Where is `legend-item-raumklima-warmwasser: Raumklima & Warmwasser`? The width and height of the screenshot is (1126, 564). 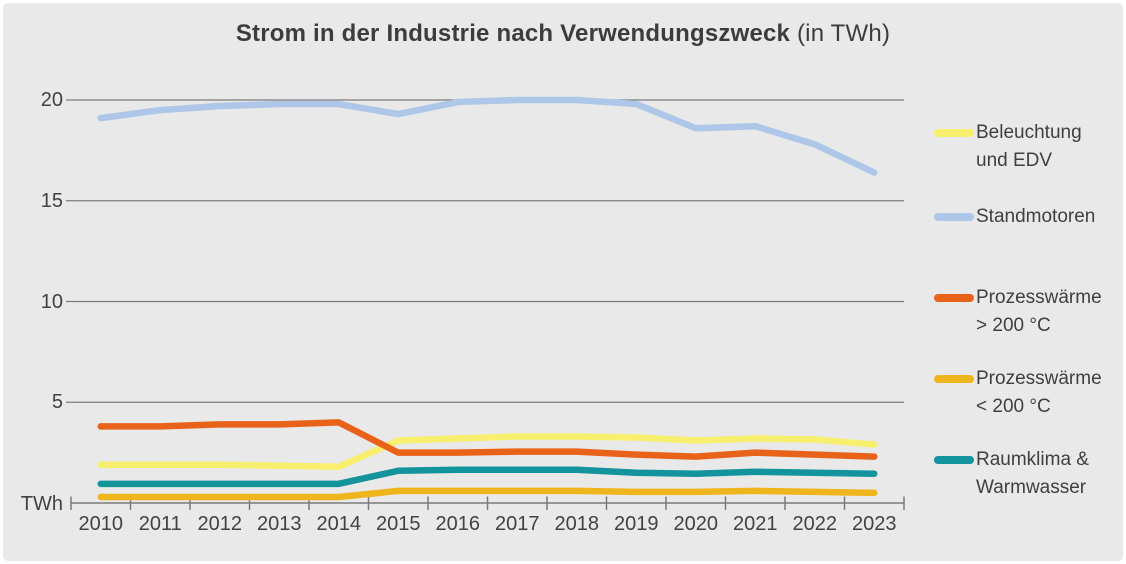
legend-item-raumklima-warmwasser: Raumklima & Warmwasser is located at coordinates (1011, 474).